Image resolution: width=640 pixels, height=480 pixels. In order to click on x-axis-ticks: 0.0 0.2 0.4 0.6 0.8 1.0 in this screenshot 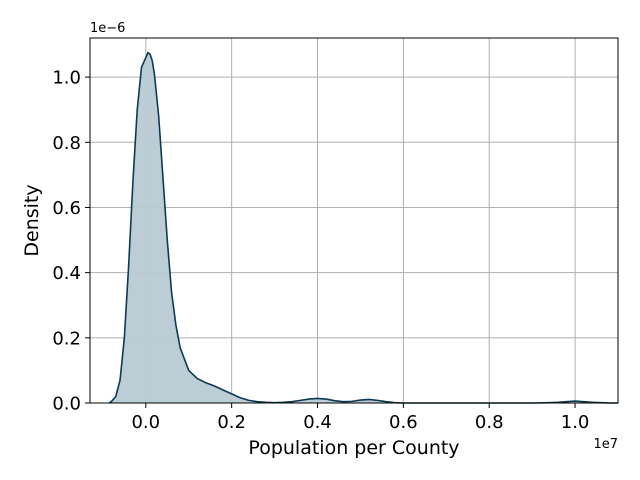, I will do `click(360, 418)`.